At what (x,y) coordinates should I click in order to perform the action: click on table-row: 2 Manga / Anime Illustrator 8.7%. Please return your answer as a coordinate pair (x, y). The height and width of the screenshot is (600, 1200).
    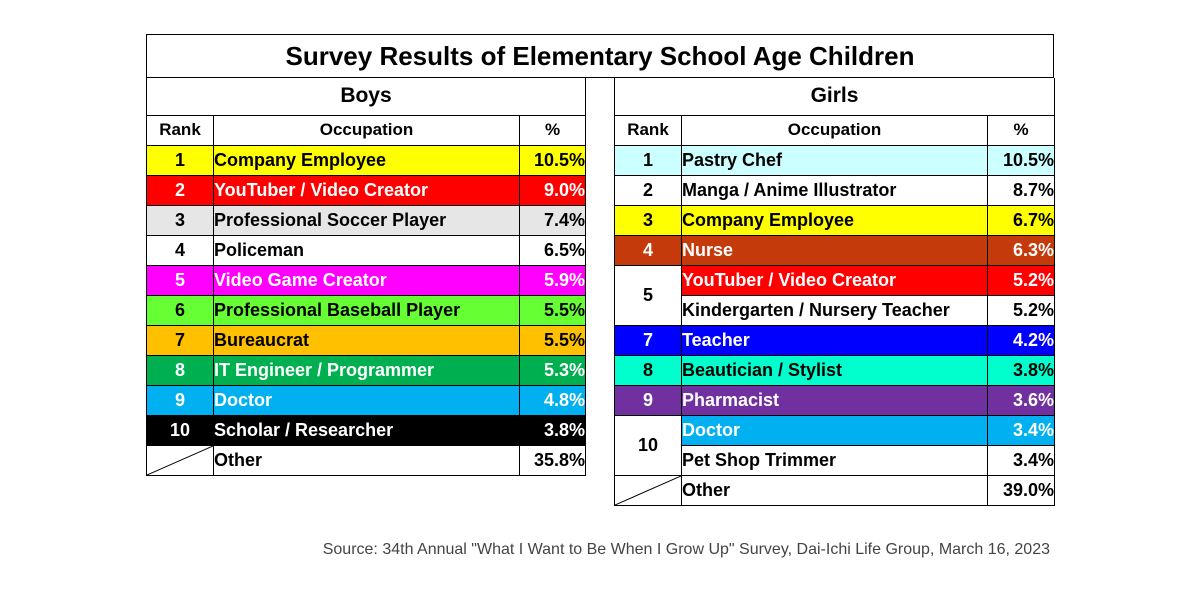
    Looking at the image, I should click on (834, 190).